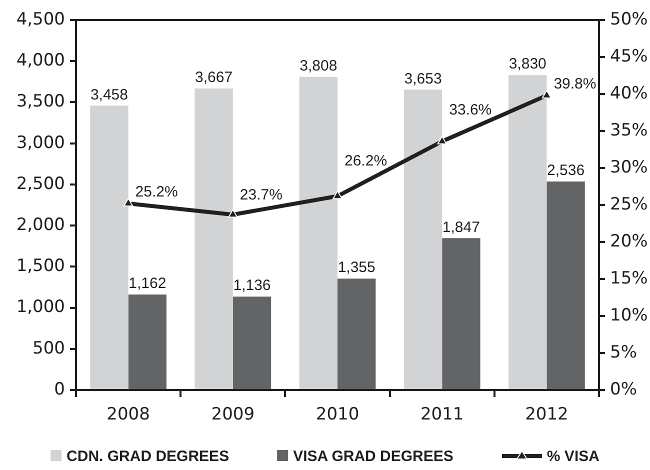 The width and height of the screenshot is (650, 470). I want to click on x-tick-label: 2010, so click(338, 414).